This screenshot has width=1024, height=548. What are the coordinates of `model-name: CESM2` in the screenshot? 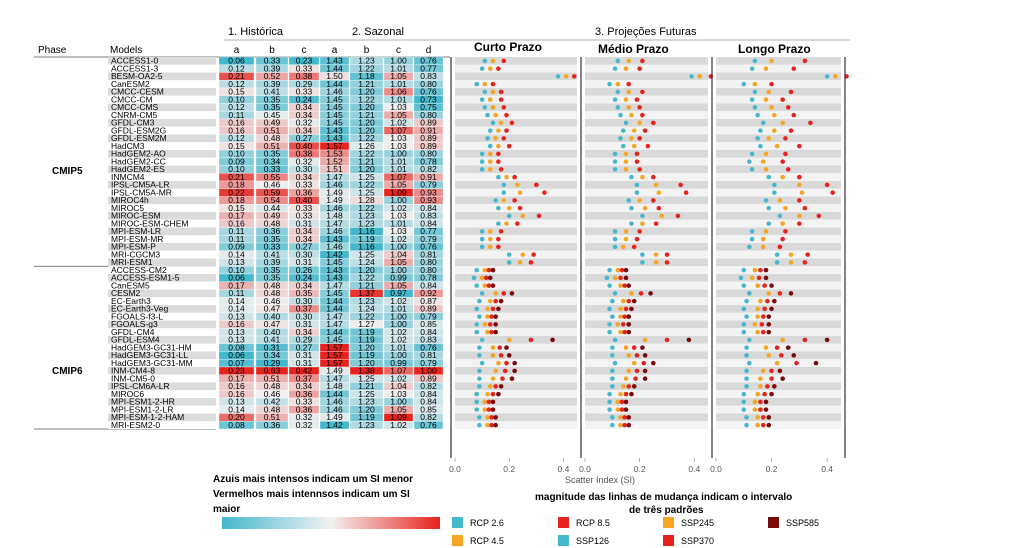 It's located at (126, 293).